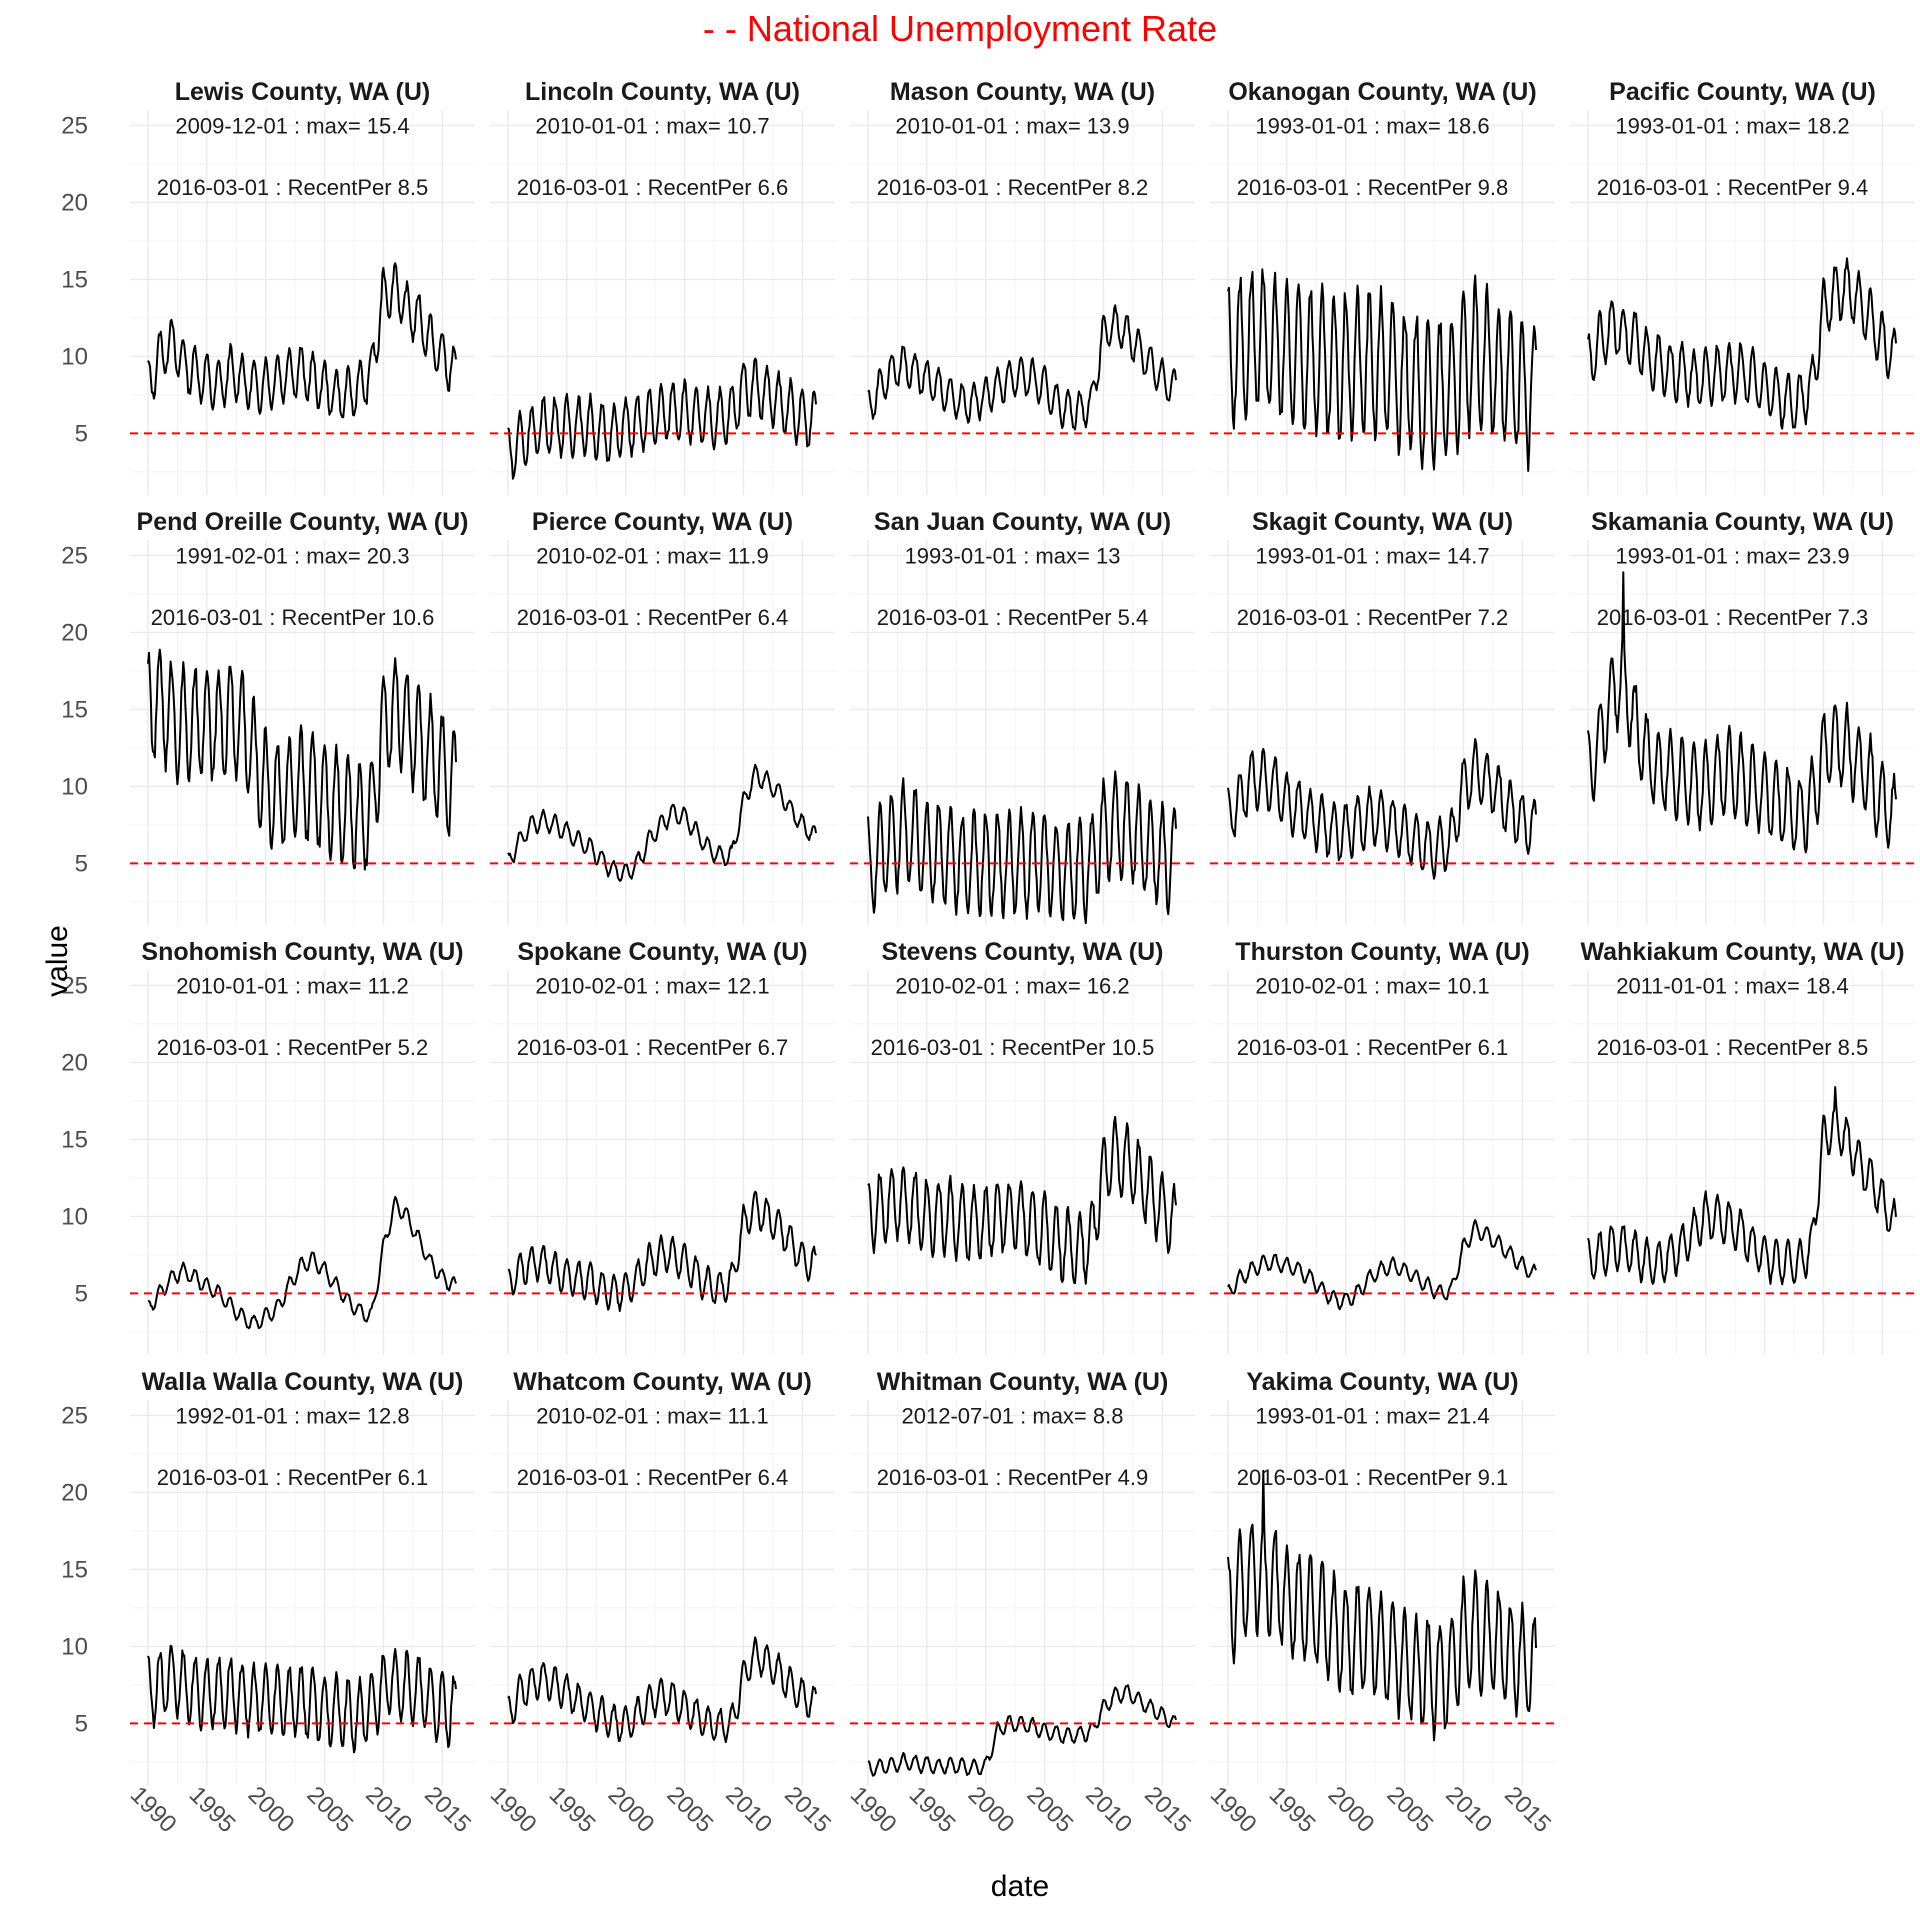 This screenshot has width=1920, height=1920. Describe the element at coordinates (662, 92) in the screenshot. I see `panel-title: Lincoln County, WA (U)` at that location.